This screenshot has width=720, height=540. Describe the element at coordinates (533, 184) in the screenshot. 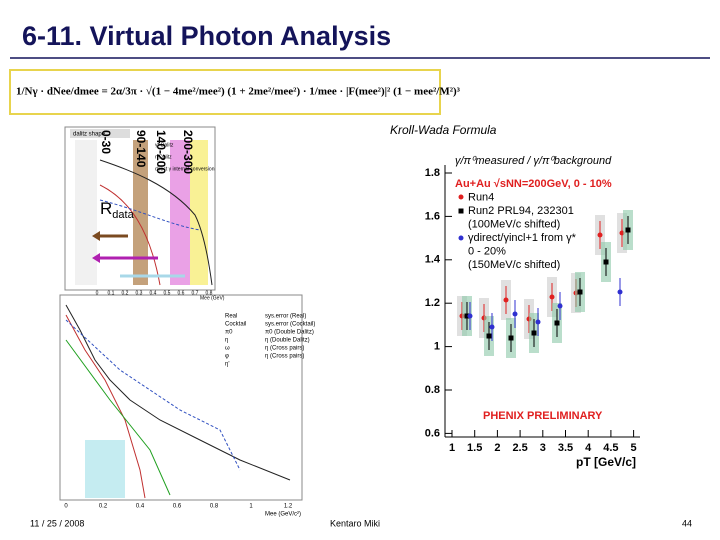

I see `legend-entry: Au+Au √sNN=200GeV, 0 - 10%` at that location.